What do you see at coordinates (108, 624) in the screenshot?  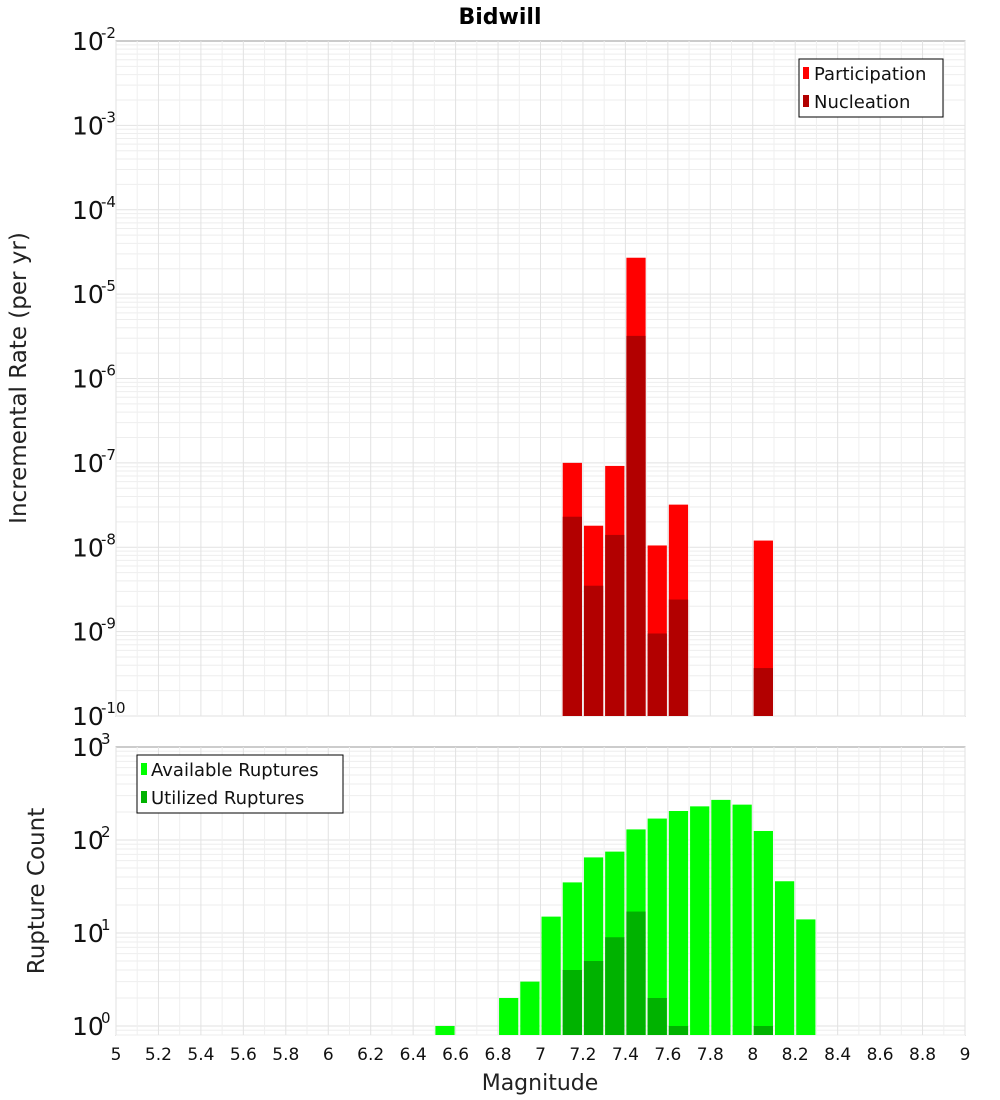 I see `y-tick-exponent: -9` at bounding box center [108, 624].